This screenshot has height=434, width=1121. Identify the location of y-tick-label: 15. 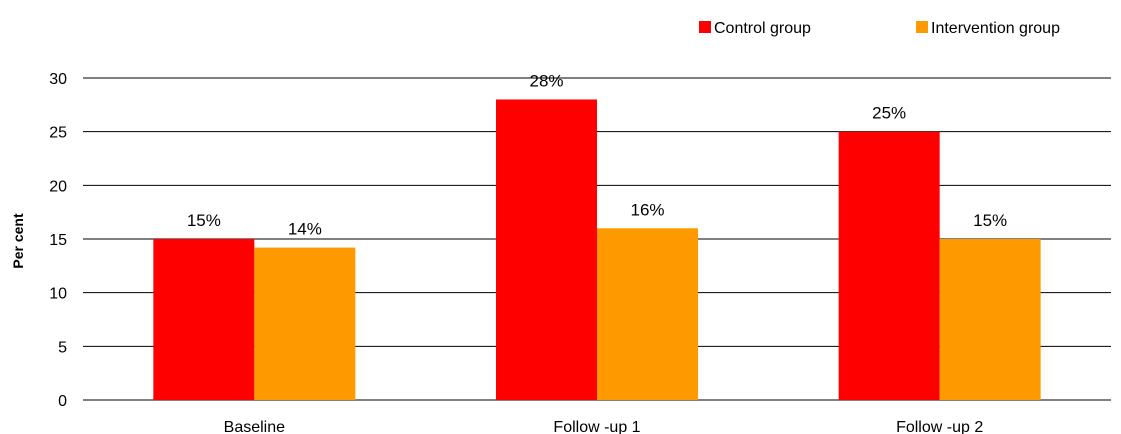
(58, 240).